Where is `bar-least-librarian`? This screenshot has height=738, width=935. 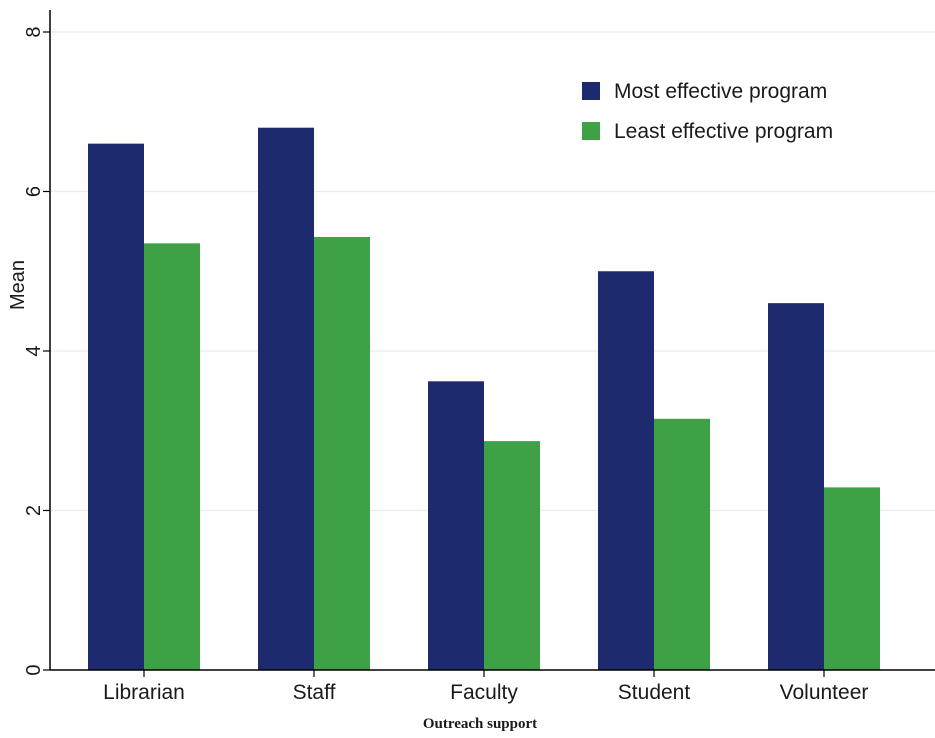 bar-least-librarian is located at coordinates (172, 456).